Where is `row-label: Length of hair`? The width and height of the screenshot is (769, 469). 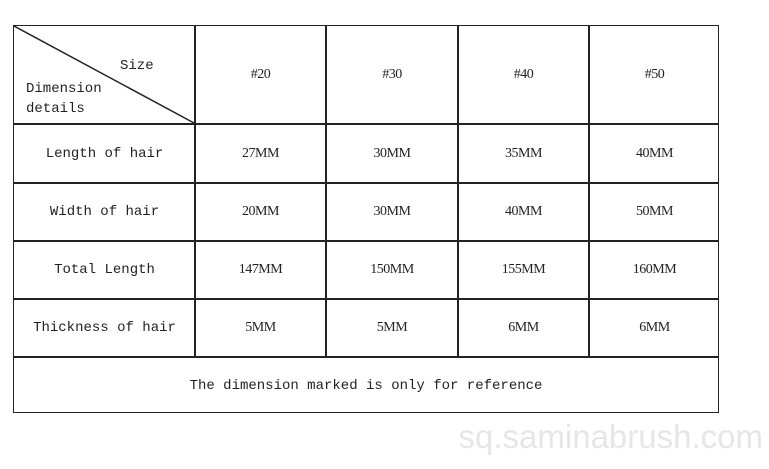
row-label: Length of hair is located at coordinates (104, 153).